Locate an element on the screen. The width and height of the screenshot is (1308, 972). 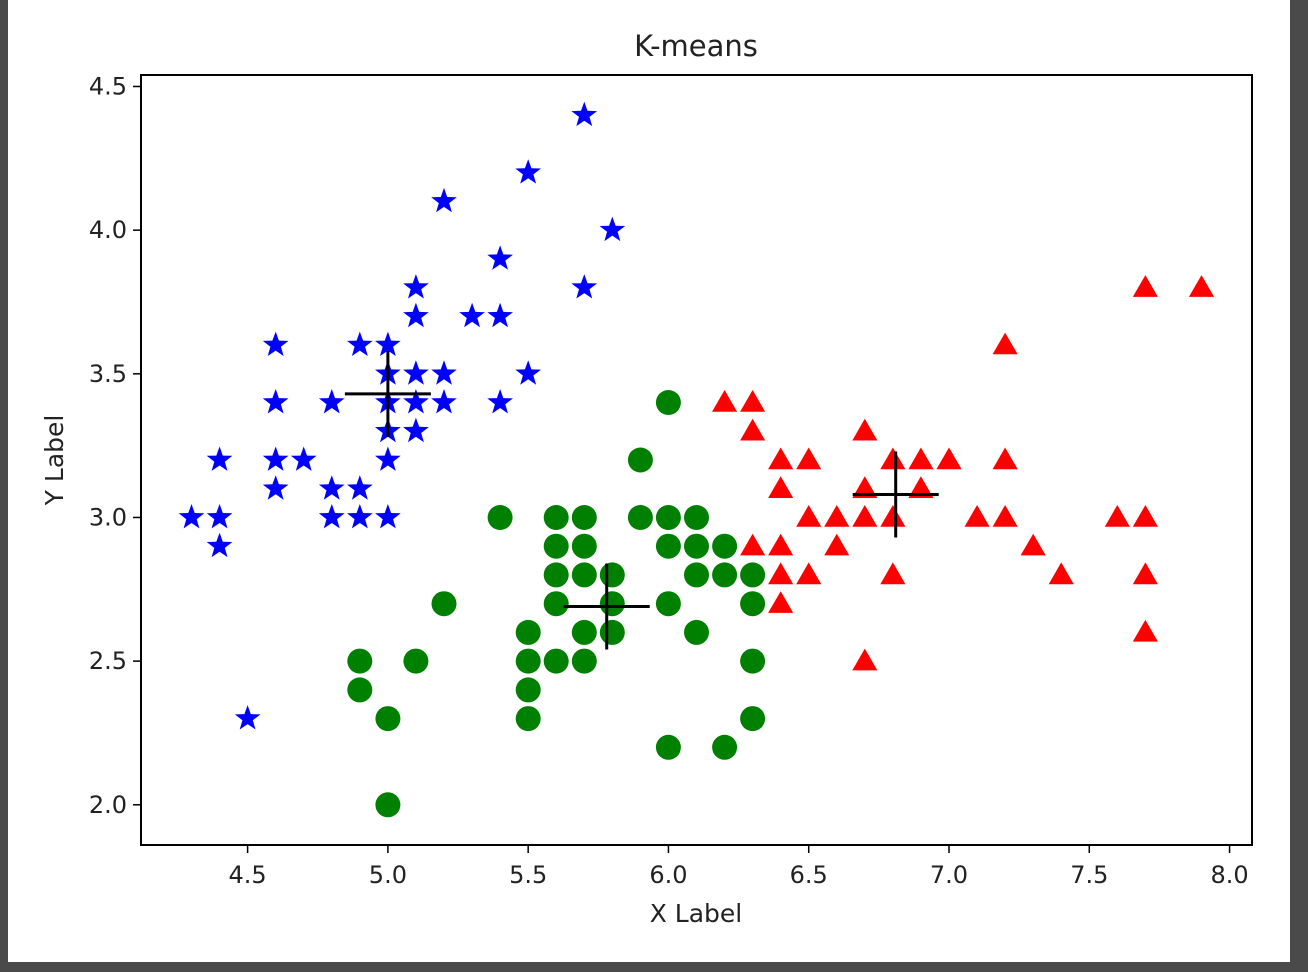
x-tick-label: 5.5 is located at coordinates (528, 875).